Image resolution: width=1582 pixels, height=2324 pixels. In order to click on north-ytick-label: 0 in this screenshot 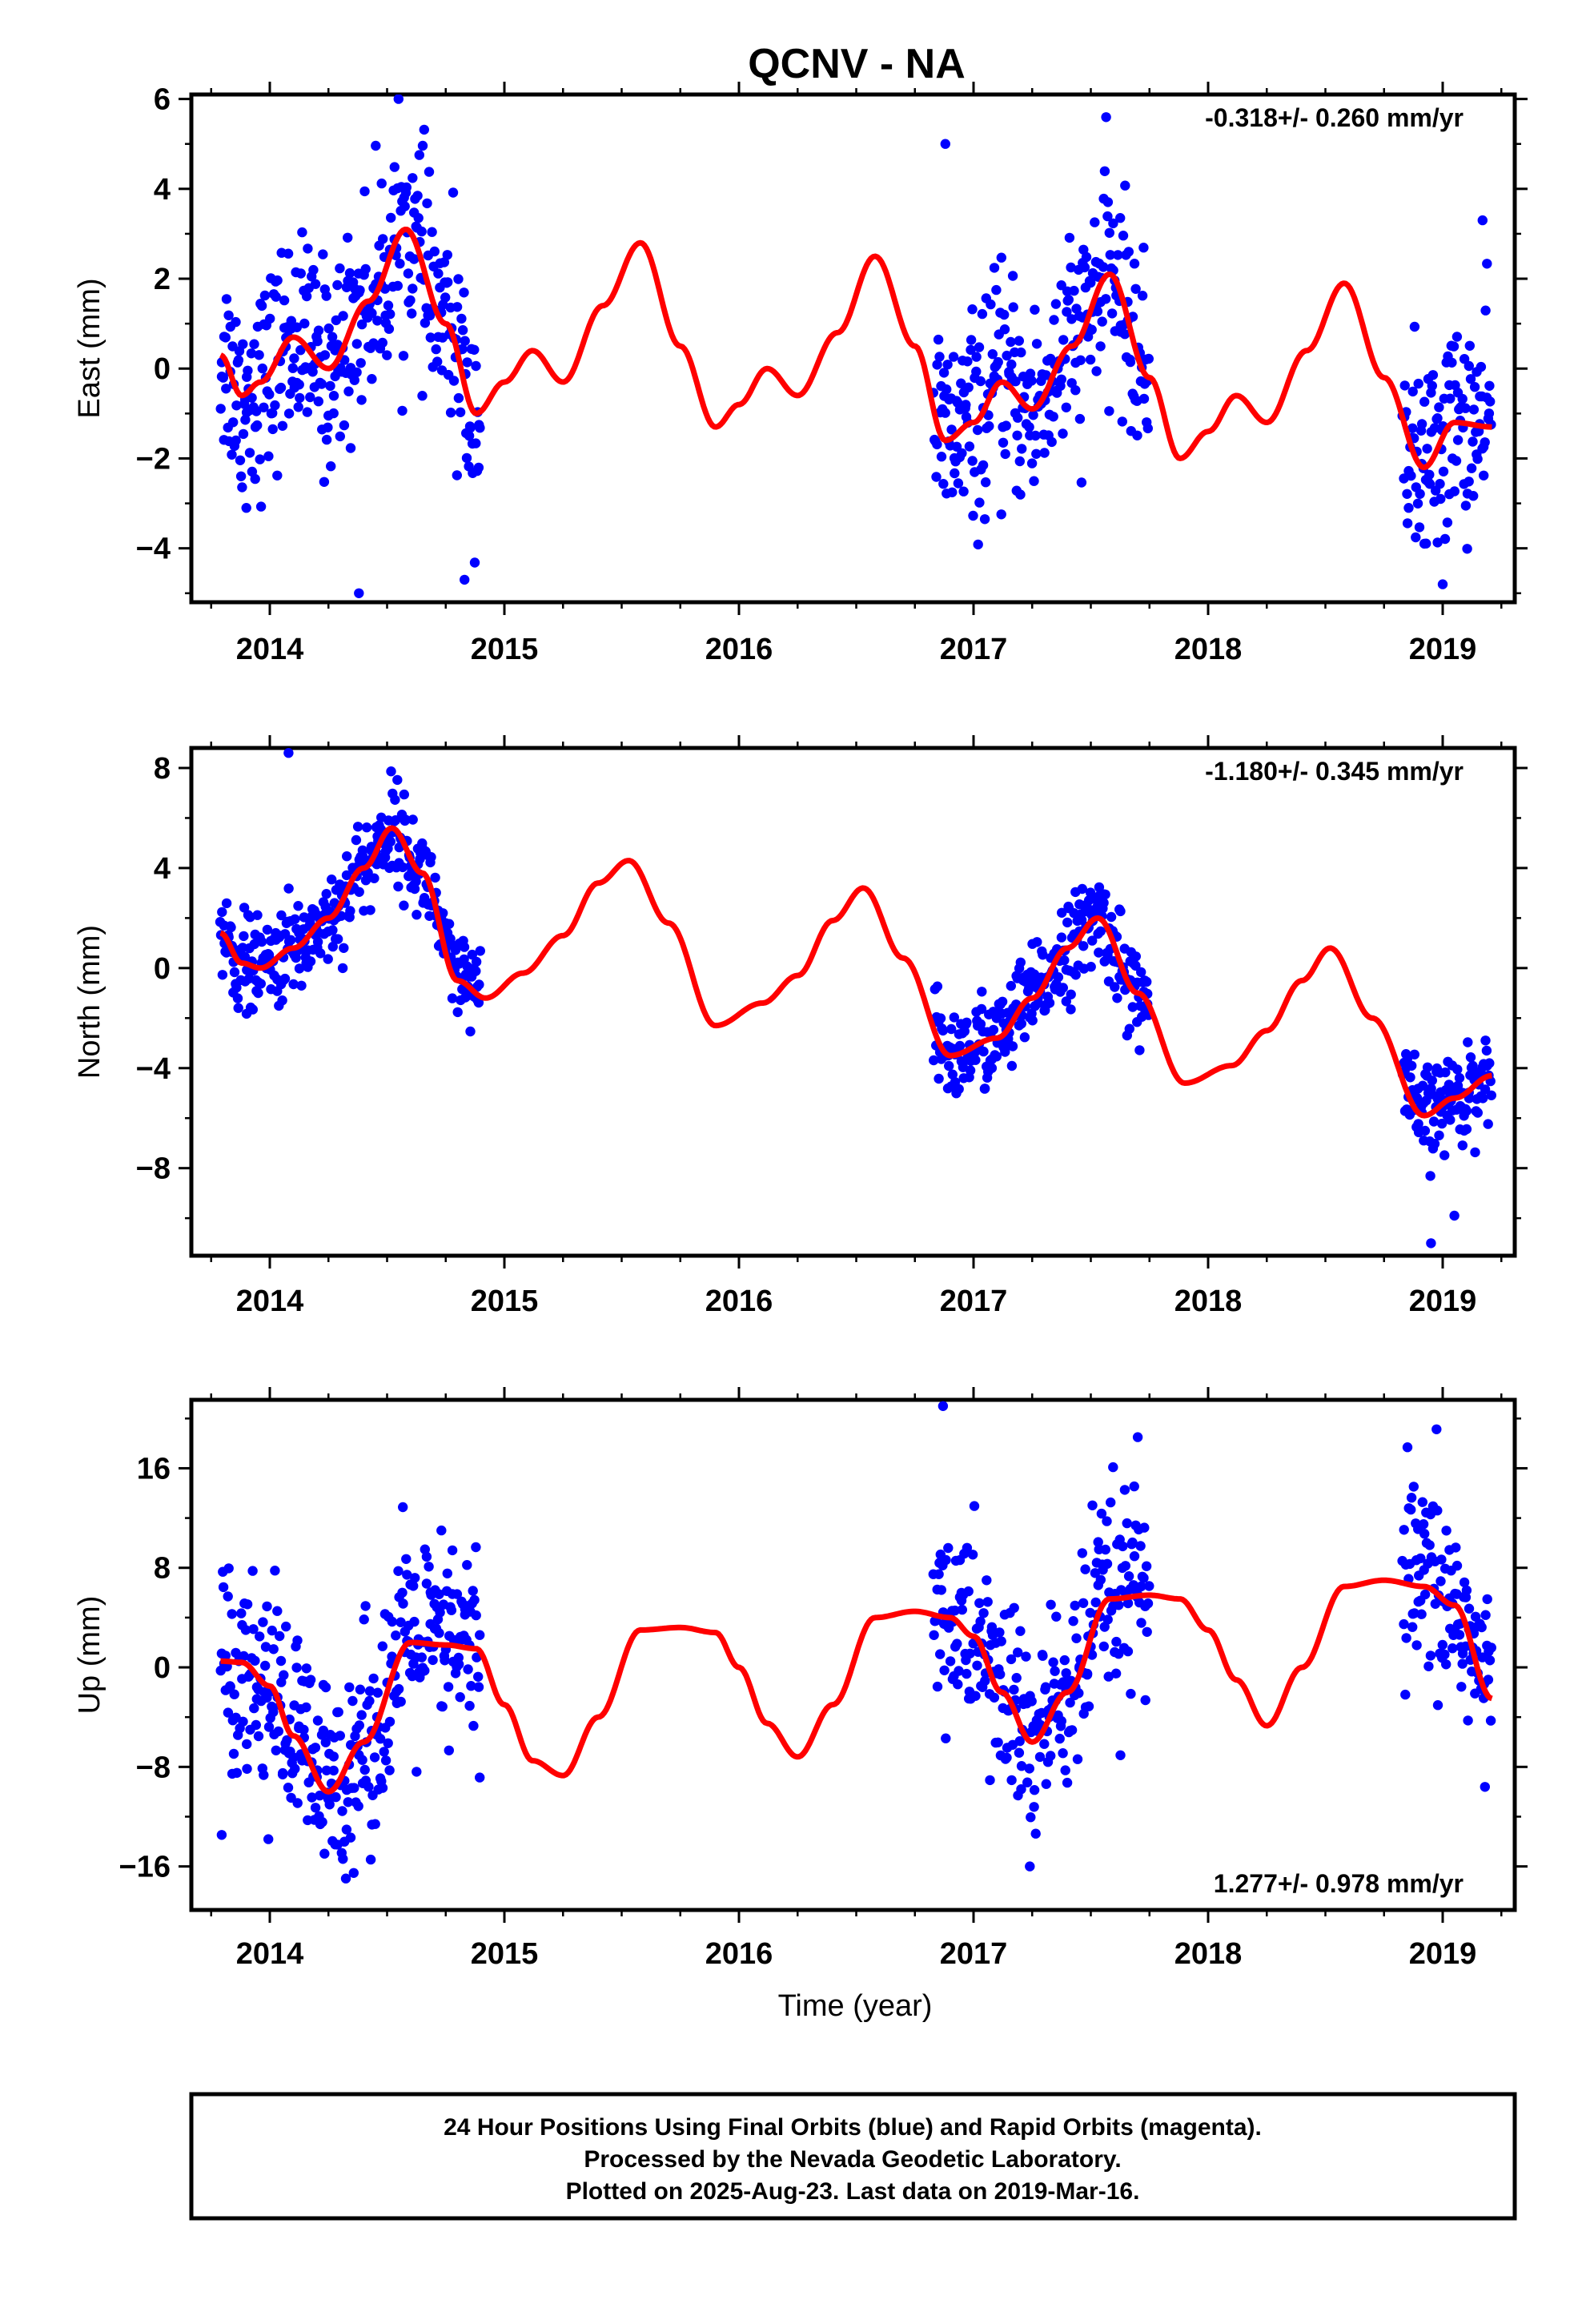, I will do `click(162, 969)`.